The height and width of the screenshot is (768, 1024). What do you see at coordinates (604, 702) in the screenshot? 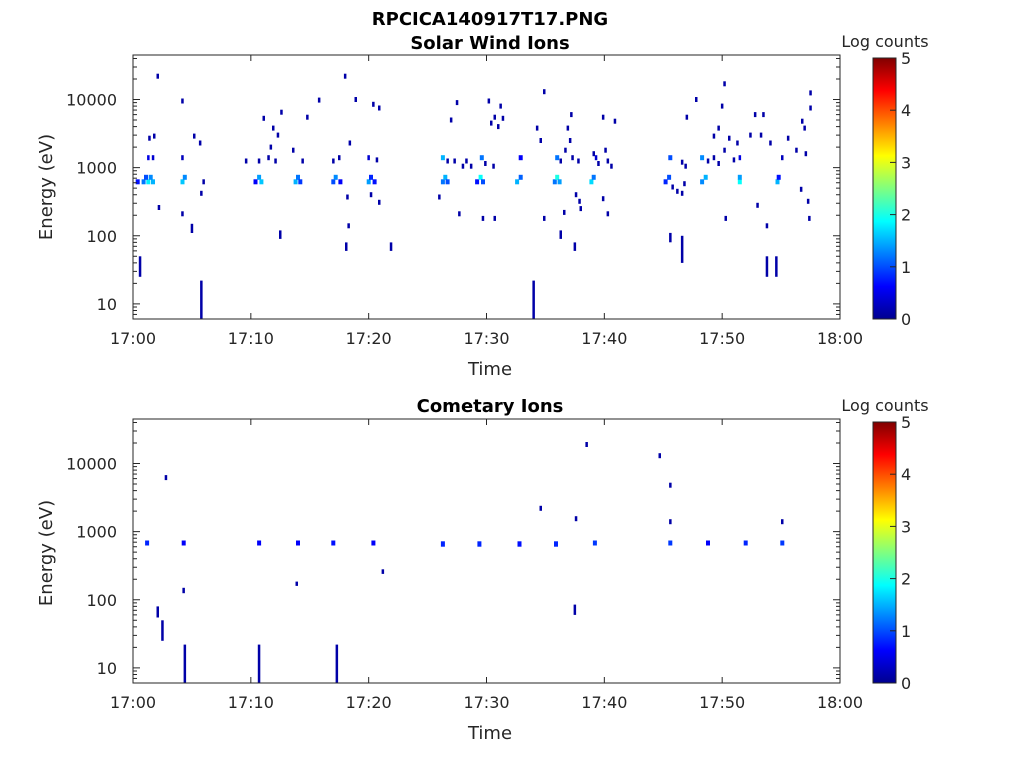
I see `cometary-x-tick-label: 17:40` at bounding box center [604, 702].